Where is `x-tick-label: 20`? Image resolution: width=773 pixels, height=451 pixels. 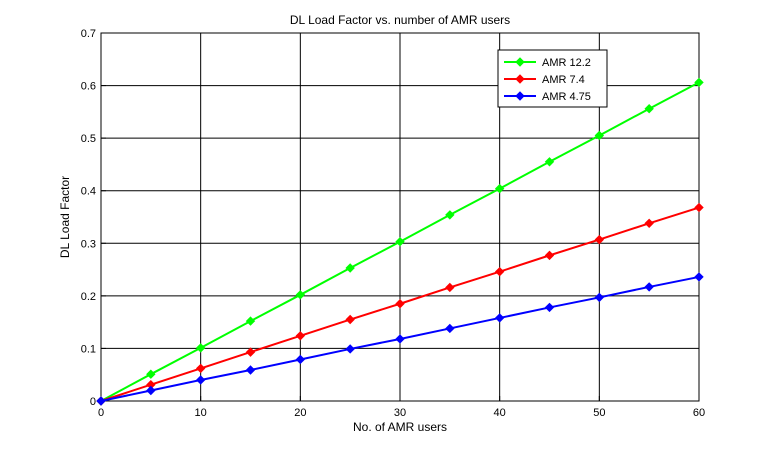
x-tick-label: 20 is located at coordinates (300, 413).